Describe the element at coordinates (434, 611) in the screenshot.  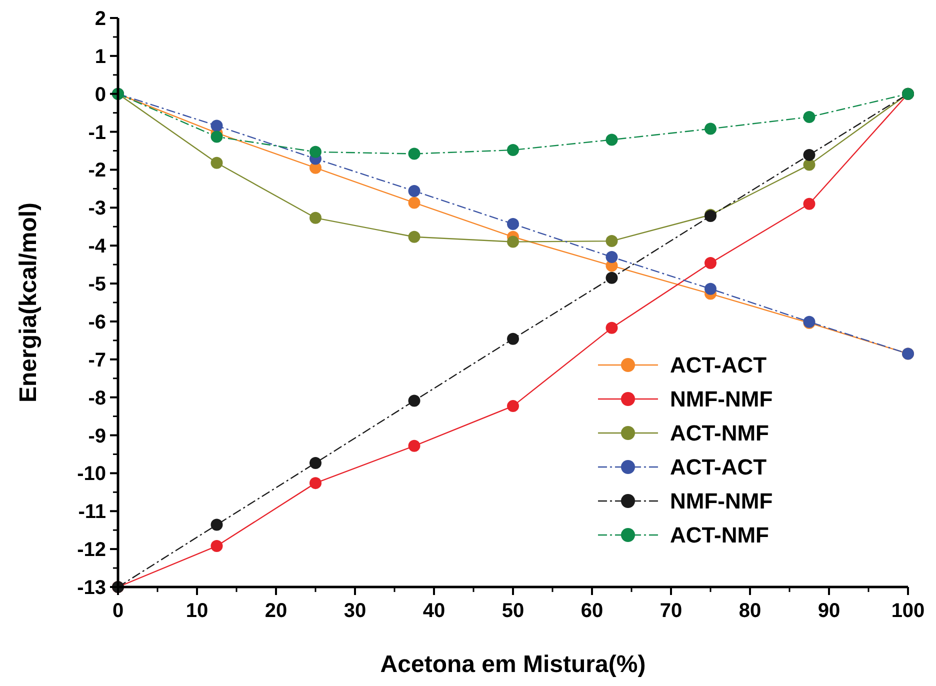
I see `x-tick-label: 40` at that location.